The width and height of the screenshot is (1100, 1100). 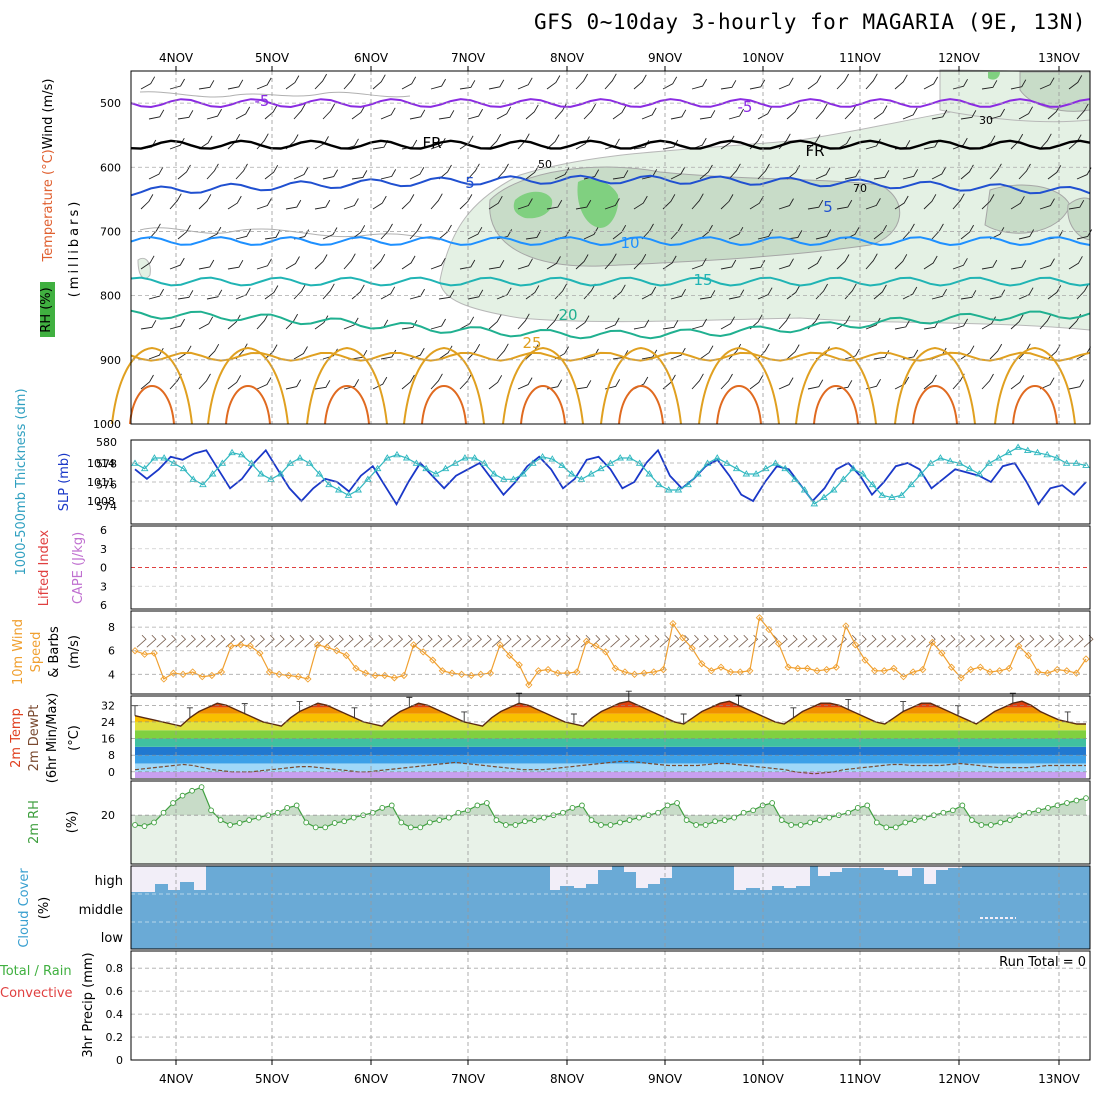 What do you see at coordinates (52, 738) in the screenshot?
I see `minmax-axis-label: (6hr Min/Max)` at bounding box center [52, 738].